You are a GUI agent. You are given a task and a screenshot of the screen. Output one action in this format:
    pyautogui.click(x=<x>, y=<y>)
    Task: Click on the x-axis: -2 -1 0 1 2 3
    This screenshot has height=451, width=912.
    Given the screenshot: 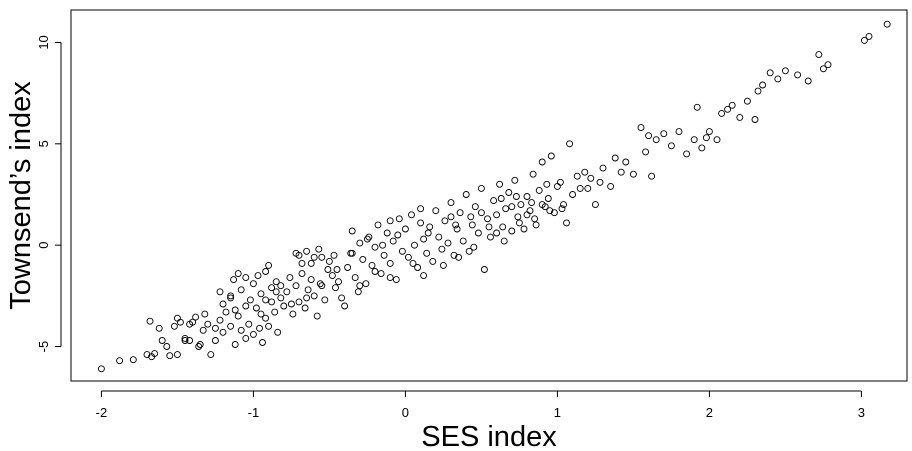 What is the action you would take?
    pyautogui.click(x=480, y=405)
    